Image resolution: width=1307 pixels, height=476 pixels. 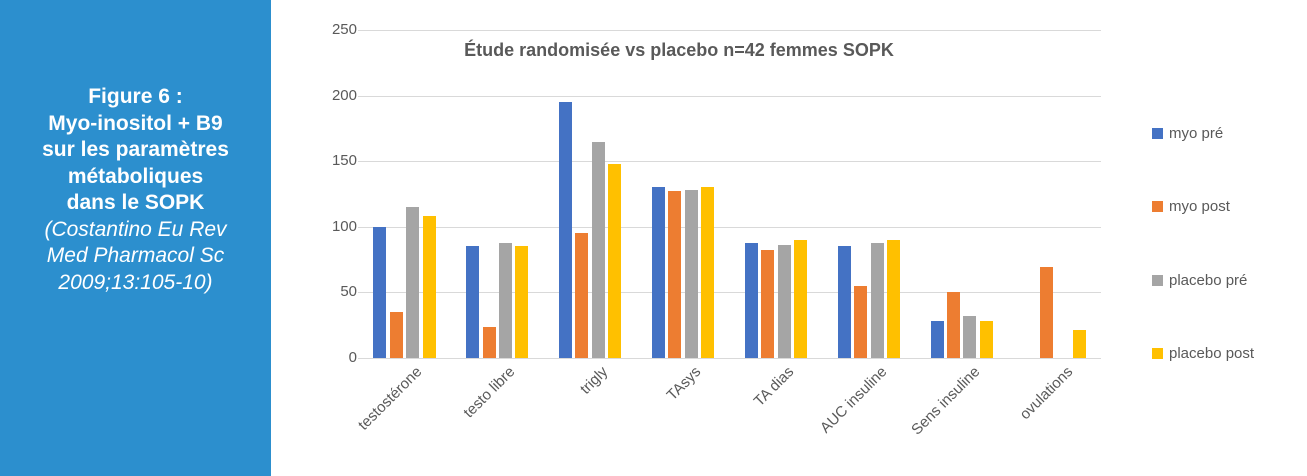 I want to click on y-tick-label-250: 250, so click(x=344, y=29).